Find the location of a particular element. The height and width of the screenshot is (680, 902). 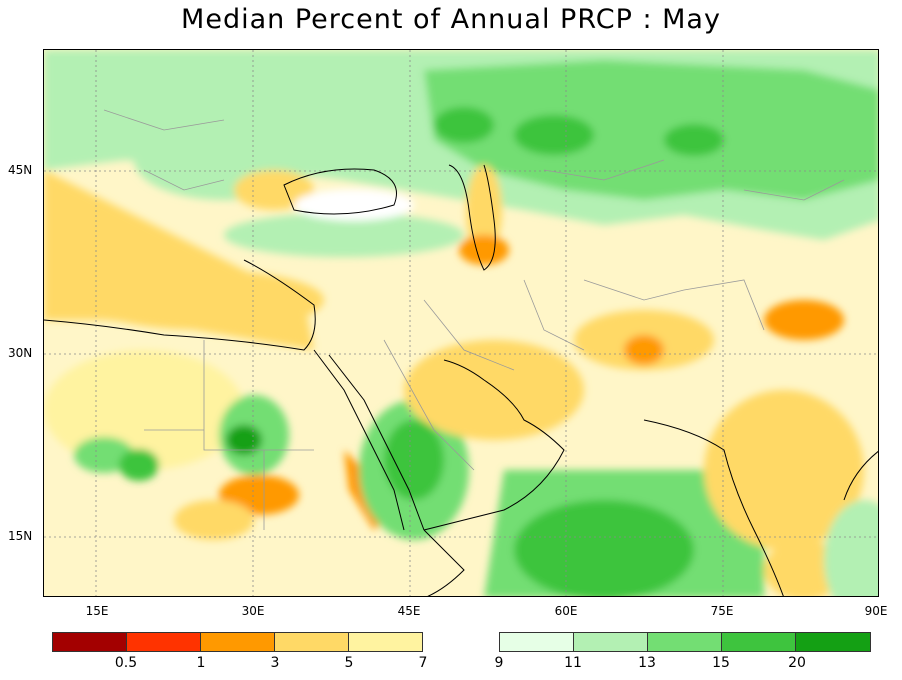

longitude-label-75e: 75E is located at coordinates (722, 611).